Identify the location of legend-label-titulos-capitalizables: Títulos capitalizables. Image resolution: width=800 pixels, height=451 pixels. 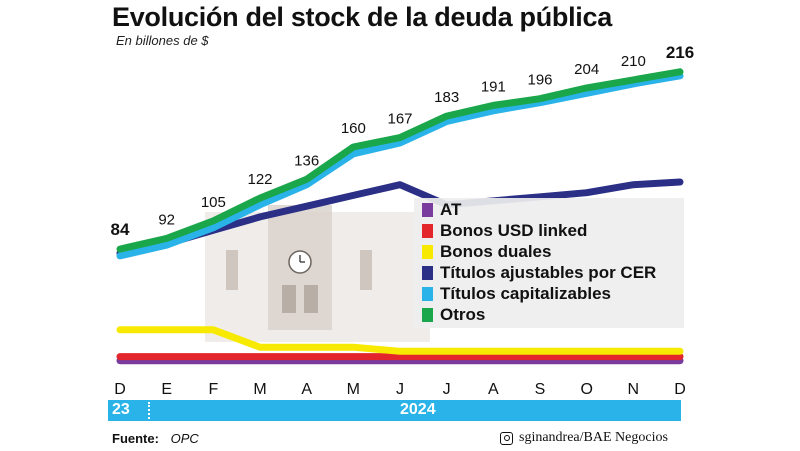
(525, 293).